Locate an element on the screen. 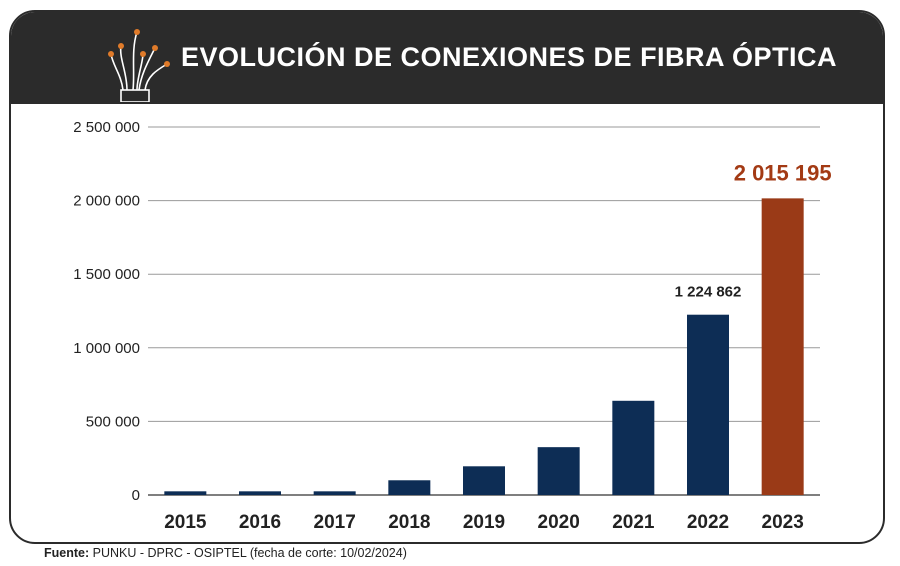 The height and width of the screenshot is (566, 900). y-tick-label: 1 500 000 is located at coordinates (106, 274).